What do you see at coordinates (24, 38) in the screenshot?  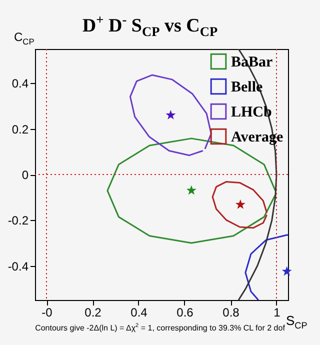 I see `y-axis-title: C$_{CP}$` at bounding box center [24, 38].